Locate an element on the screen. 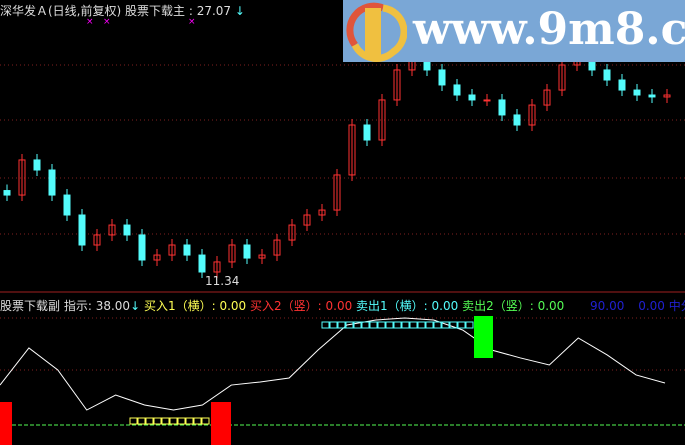 Image resolution: width=685 pixels, height=445 pixels. watermark-logo: www.9m8.cn is located at coordinates (514, 31).